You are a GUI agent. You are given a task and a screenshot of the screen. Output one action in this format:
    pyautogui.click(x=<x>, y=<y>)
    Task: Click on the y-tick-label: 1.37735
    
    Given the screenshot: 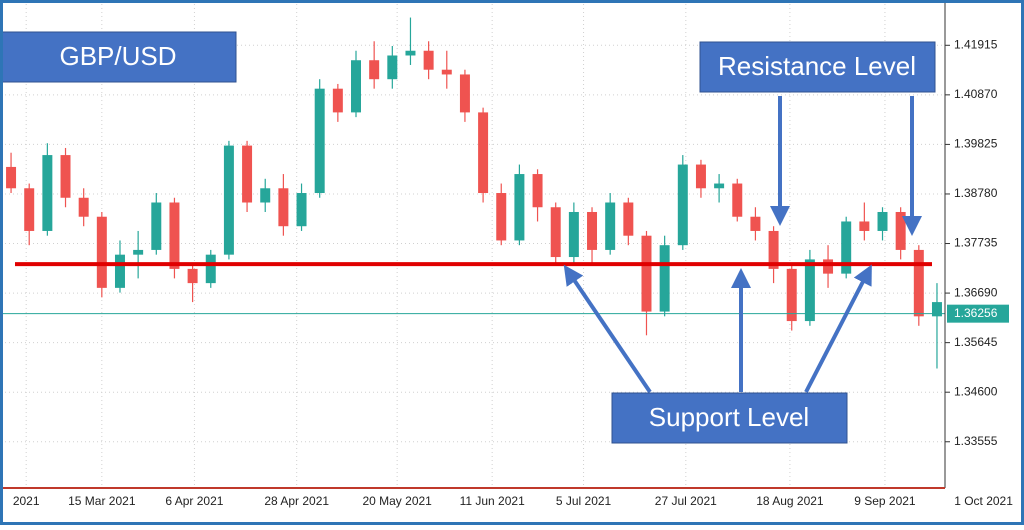 What is the action you would take?
    pyautogui.click(x=976, y=243)
    